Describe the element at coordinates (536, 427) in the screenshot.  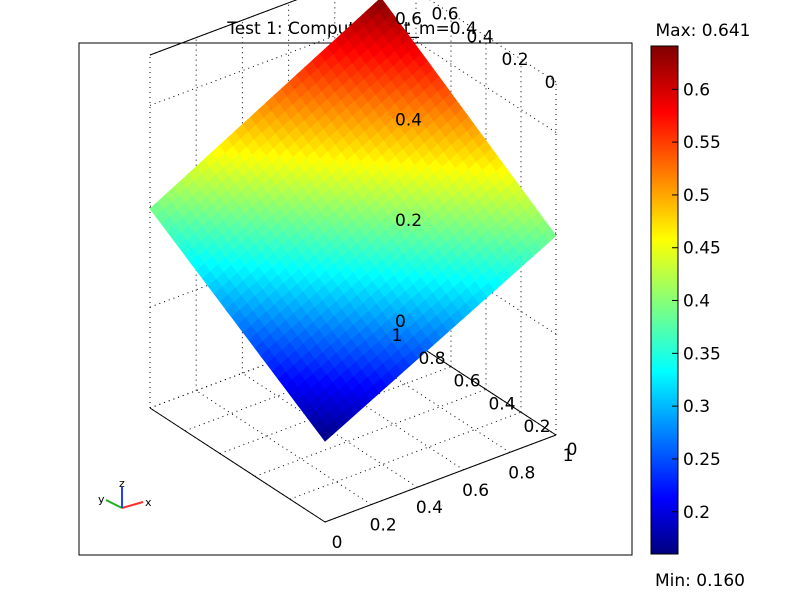
I see `y-tick-label: 0.2` at that location.